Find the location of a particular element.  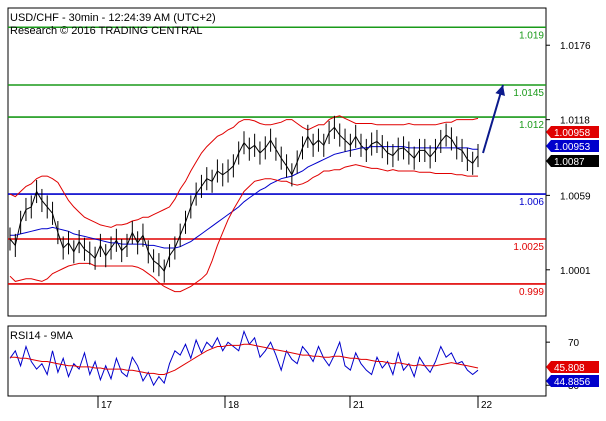

price-tag-label: 1.00953 is located at coordinates (572, 147).